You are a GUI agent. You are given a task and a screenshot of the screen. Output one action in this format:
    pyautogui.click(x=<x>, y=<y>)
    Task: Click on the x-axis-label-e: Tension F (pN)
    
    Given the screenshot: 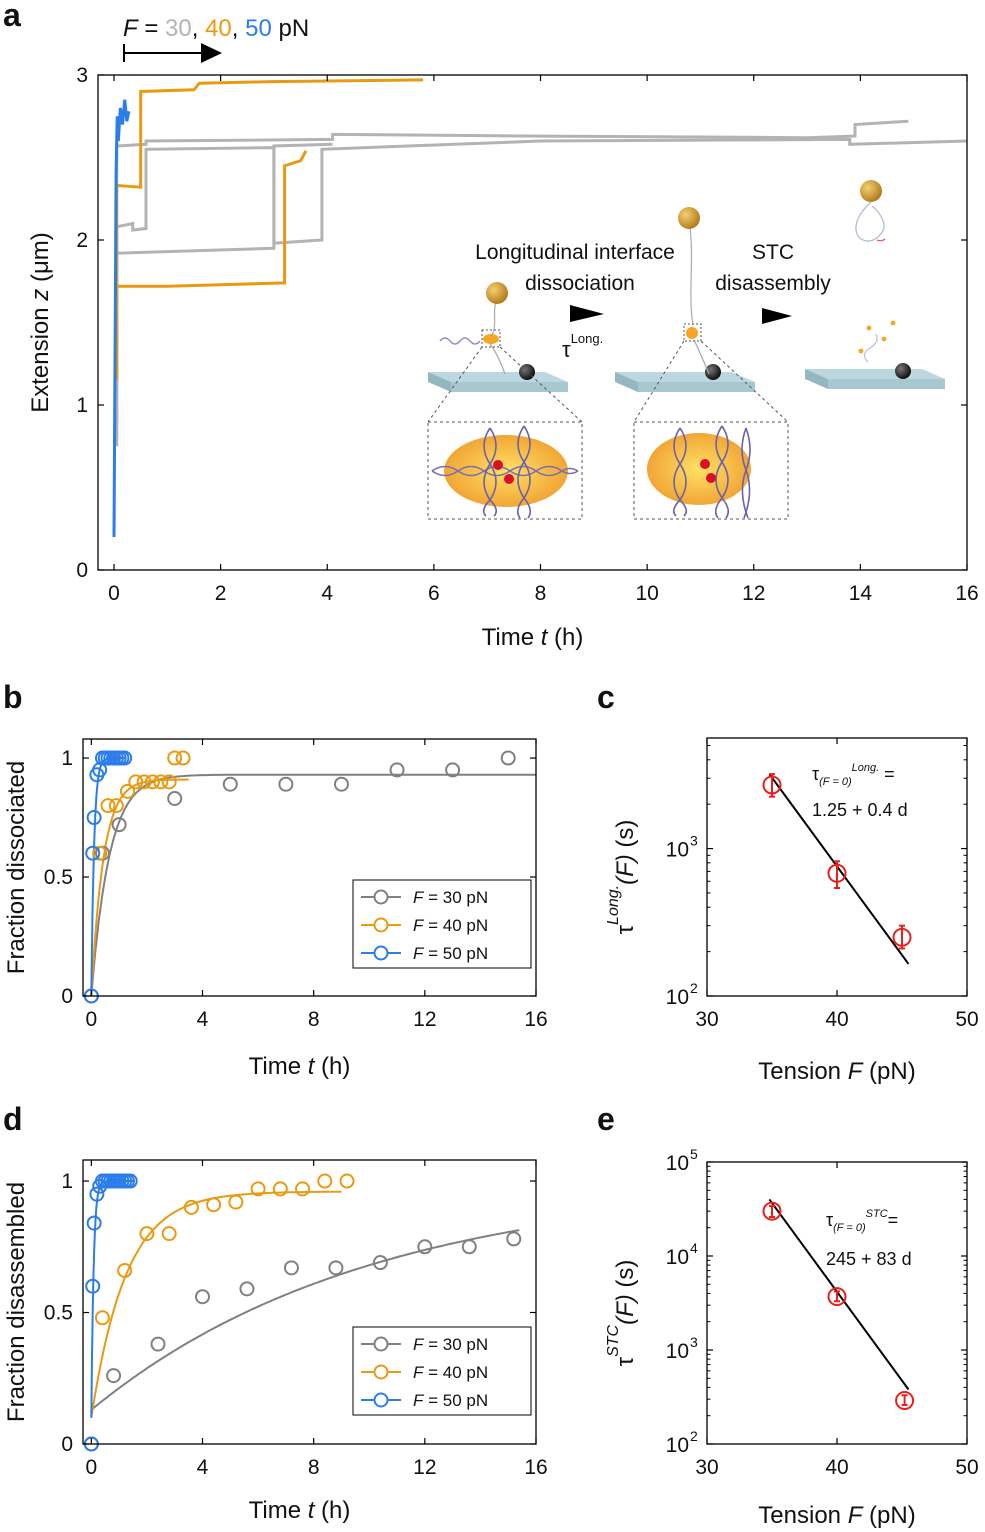 What is the action you would take?
    pyautogui.click(x=836, y=1515)
    